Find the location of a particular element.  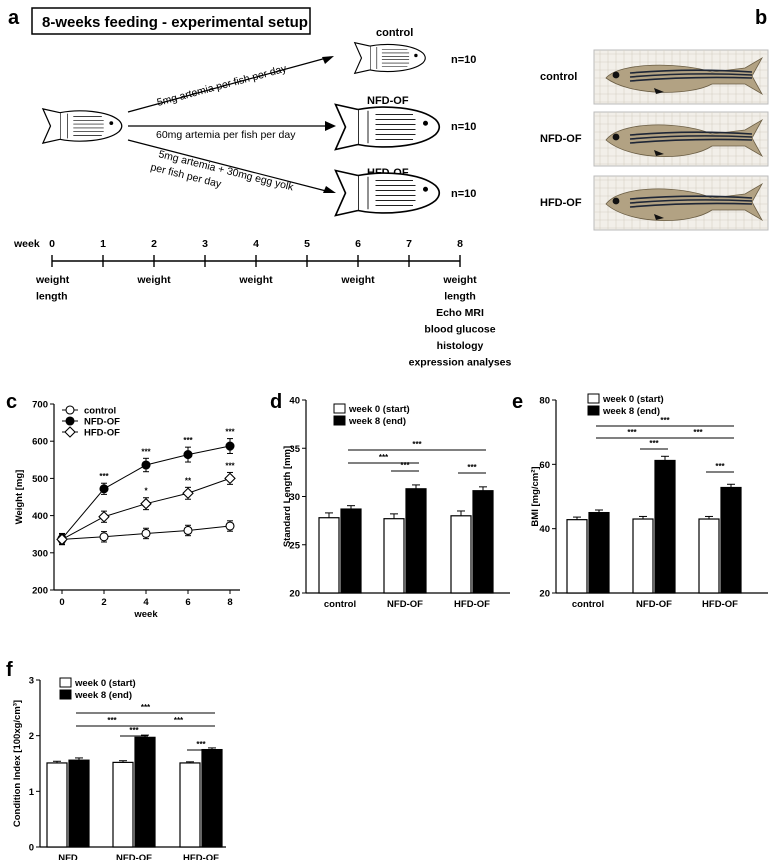

feeding-label-control: 5mg artemia per fish per day is located at coordinates (222, 86).